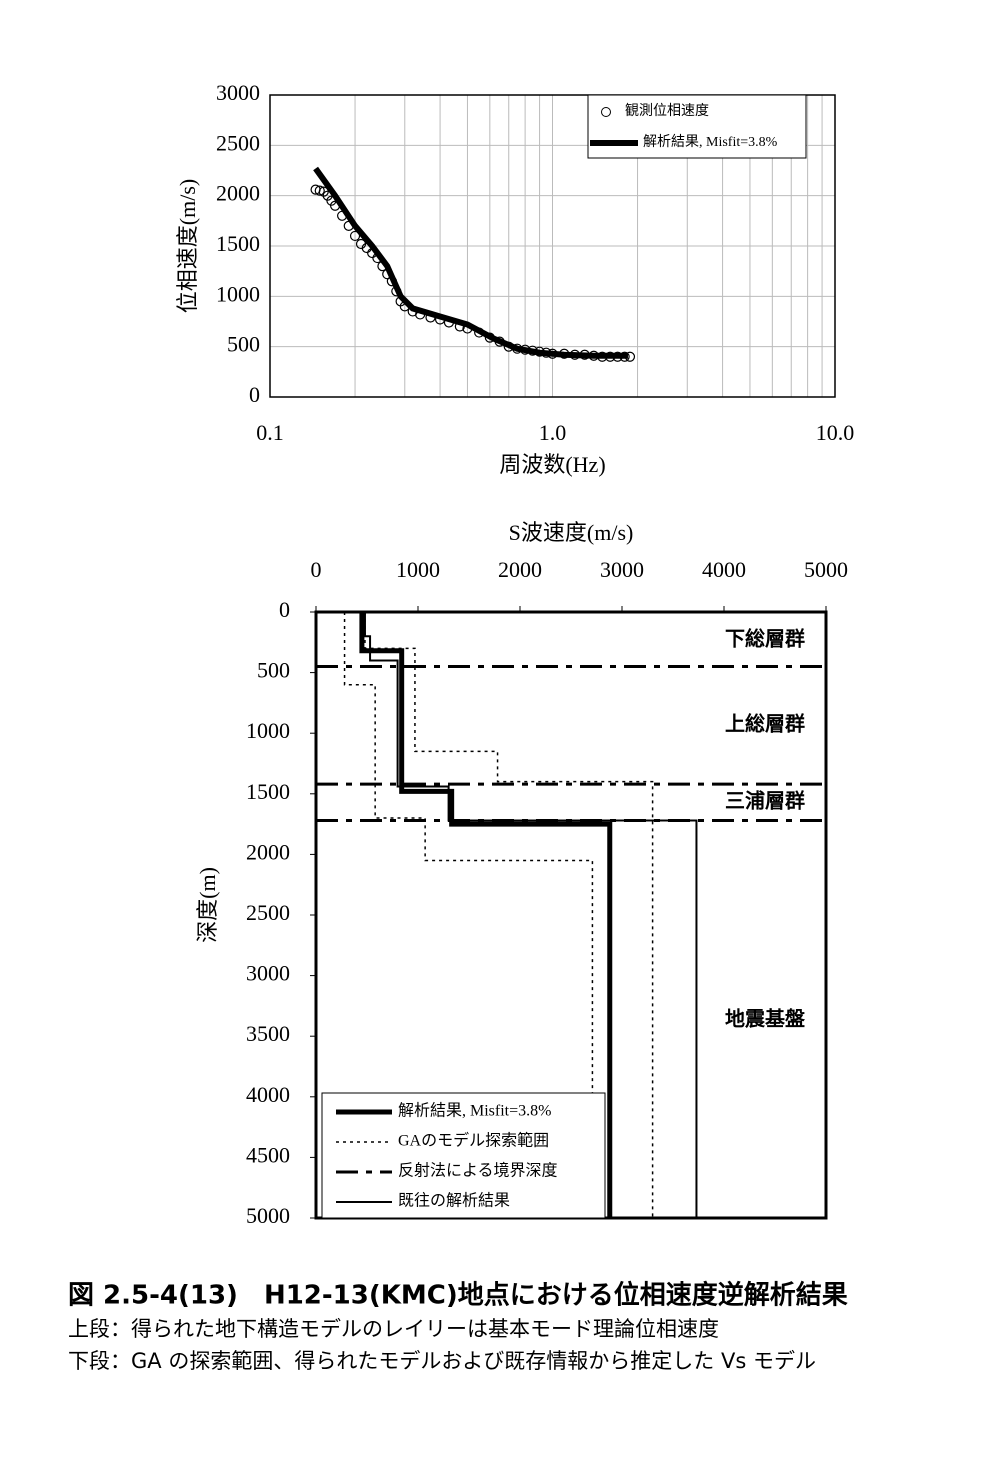  What do you see at coordinates (553, 432) in the screenshot?
I see `x-tick-label: 1.0` at bounding box center [553, 432].